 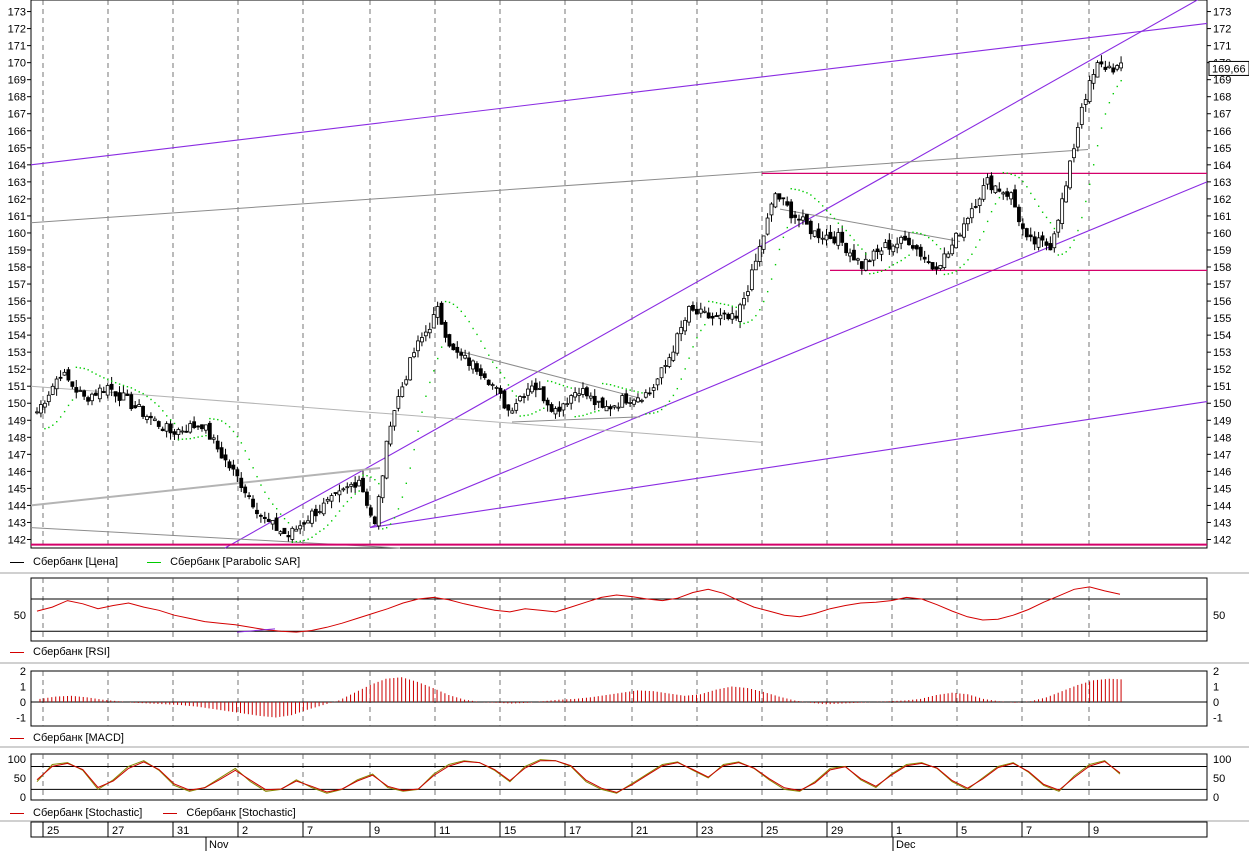 I want to click on legend-price-label: Сбербанк [Цена], so click(x=76, y=562).